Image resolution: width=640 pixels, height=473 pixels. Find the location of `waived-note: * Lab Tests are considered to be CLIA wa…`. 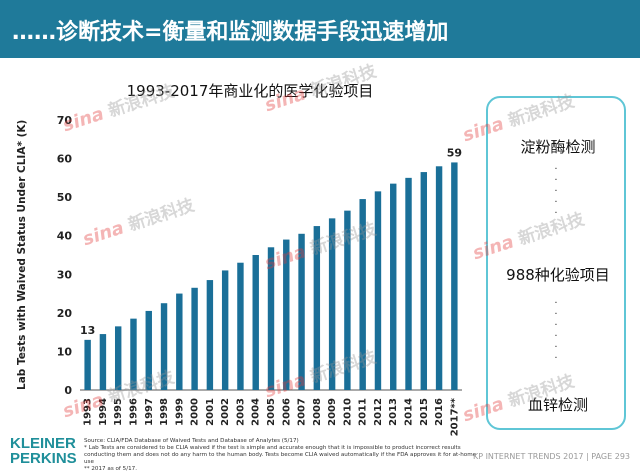

waived-note: * Lab Tests are considered to be CLIA wa… is located at coordinates (280, 455).